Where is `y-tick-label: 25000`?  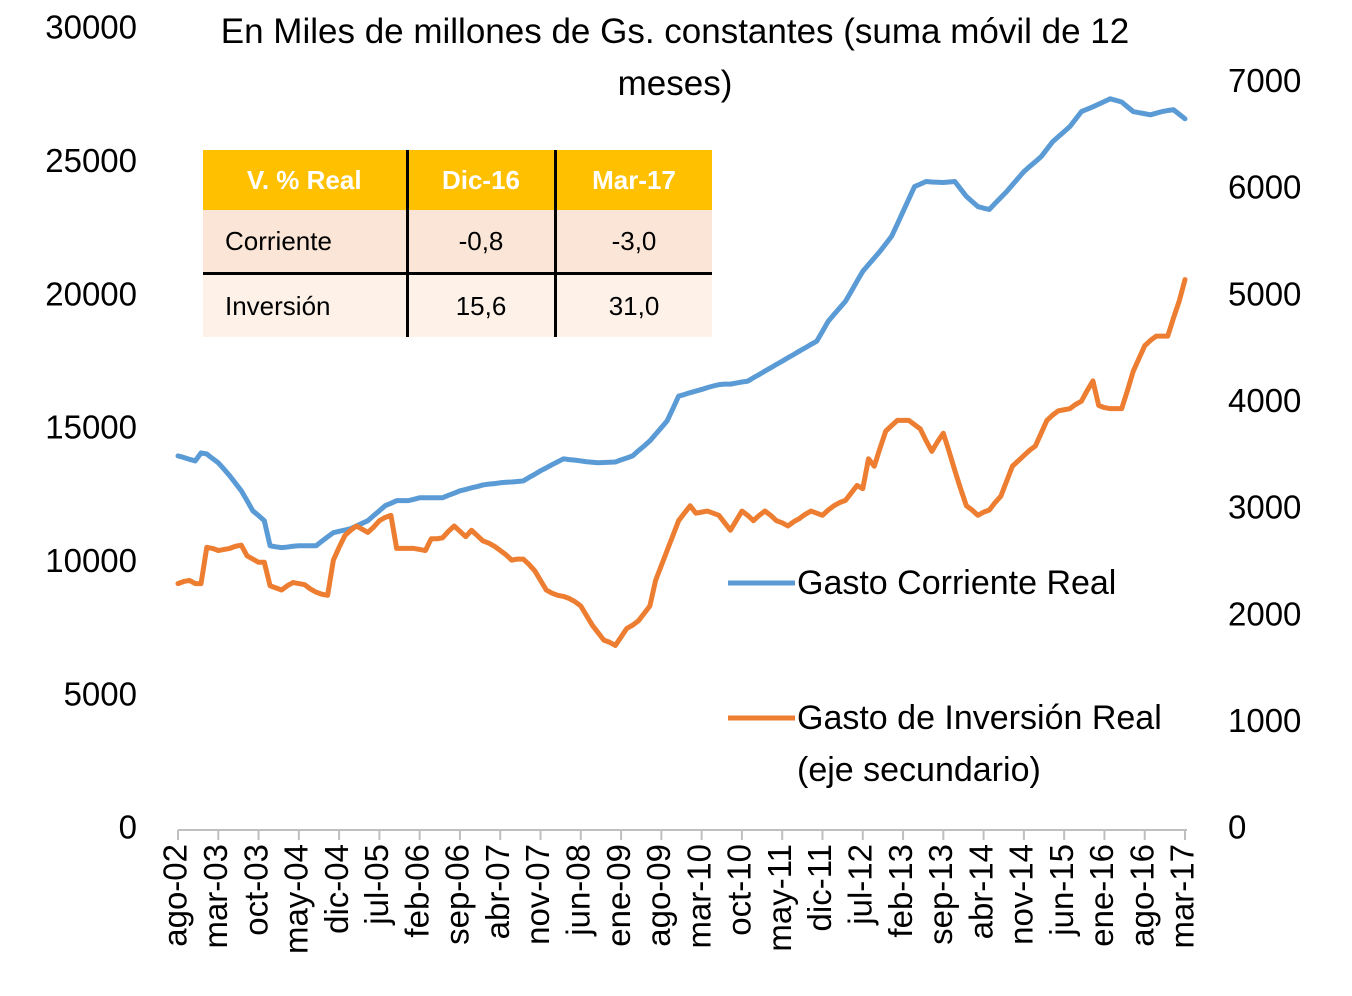
y-tick-label: 25000 is located at coordinates (91, 160).